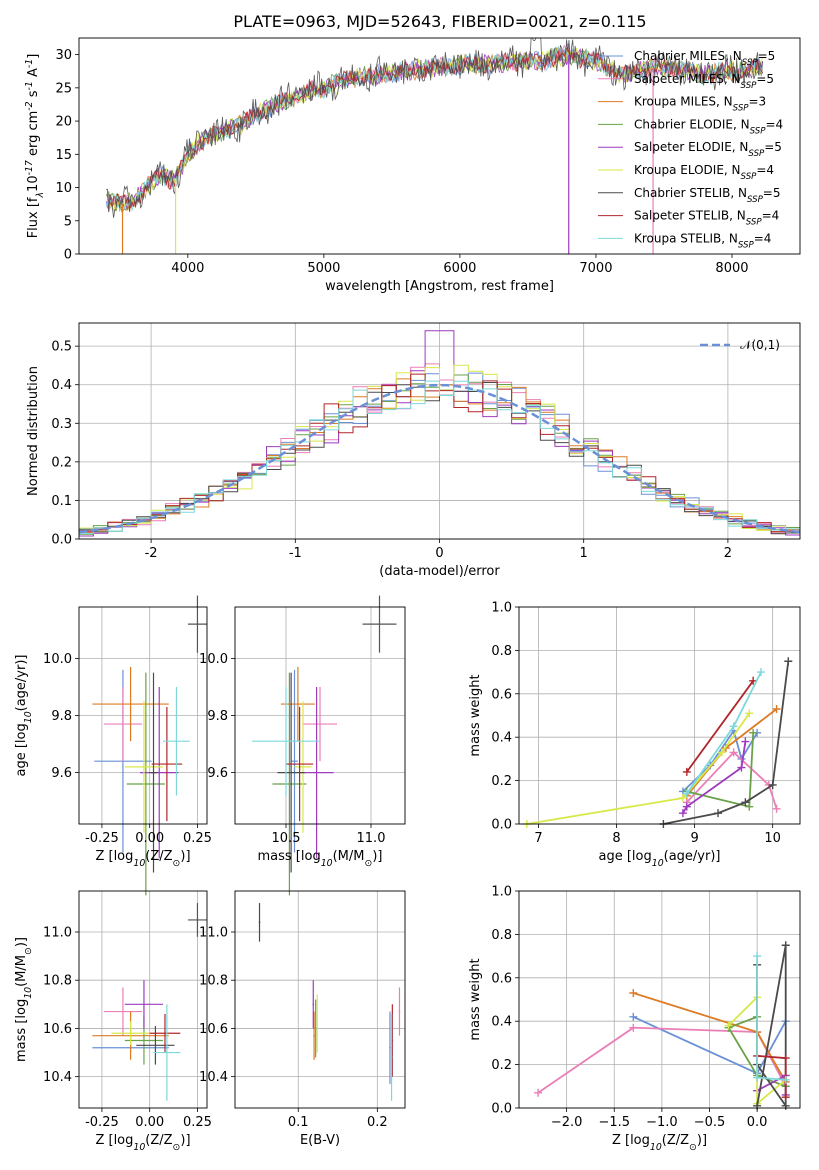  I want to click on x-tick-label: -1, so click(295, 553).